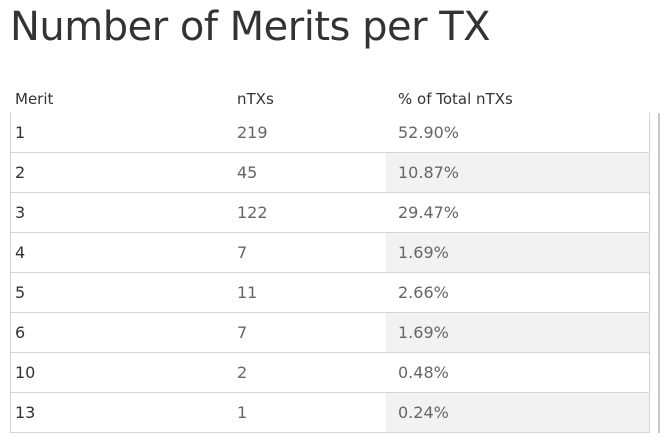 The height and width of the screenshot is (442, 672). What do you see at coordinates (252, 132) in the screenshot?
I see `ntxs-cell: 219` at bounding box center [252, 132].